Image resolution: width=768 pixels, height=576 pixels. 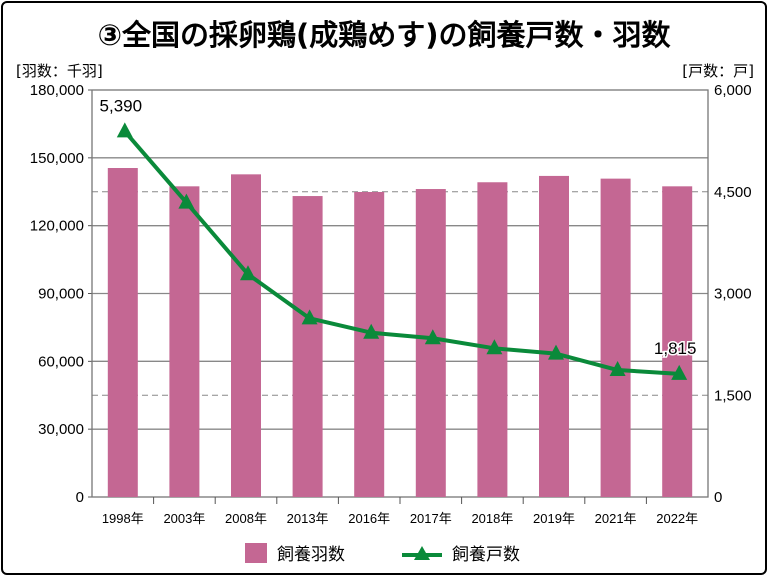 I want to click on legend-line-label: 飼養戸数, so click(x=486, y=555).